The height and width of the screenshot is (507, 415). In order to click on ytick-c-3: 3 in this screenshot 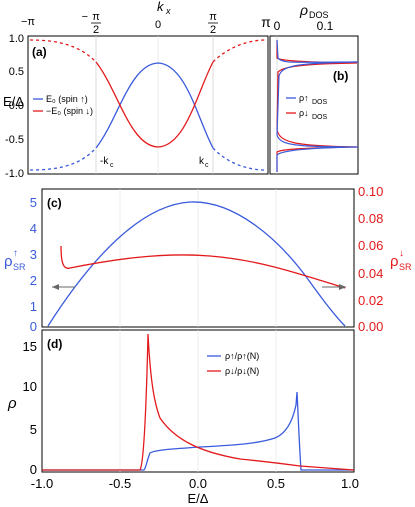, I will do `click(33, 254)`.